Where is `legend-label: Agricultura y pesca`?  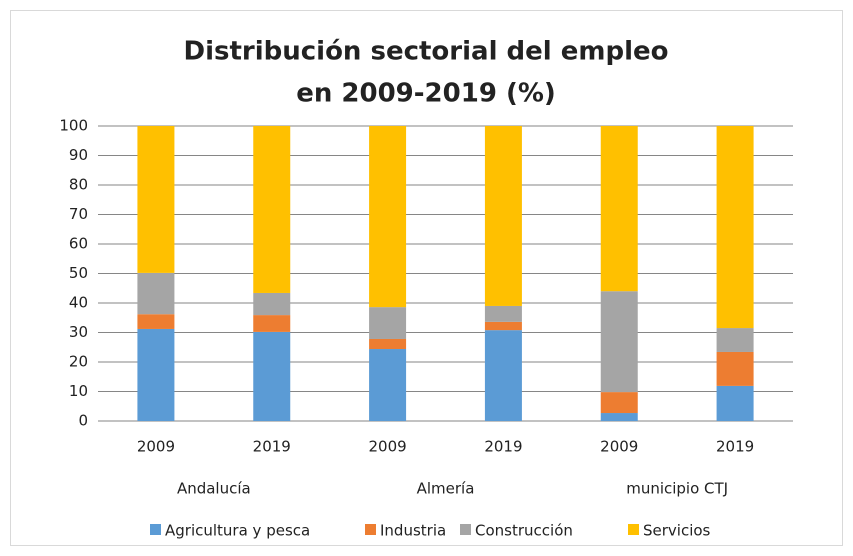
legend-label: Agricultura y pesca is located at coordinates (237, 531).